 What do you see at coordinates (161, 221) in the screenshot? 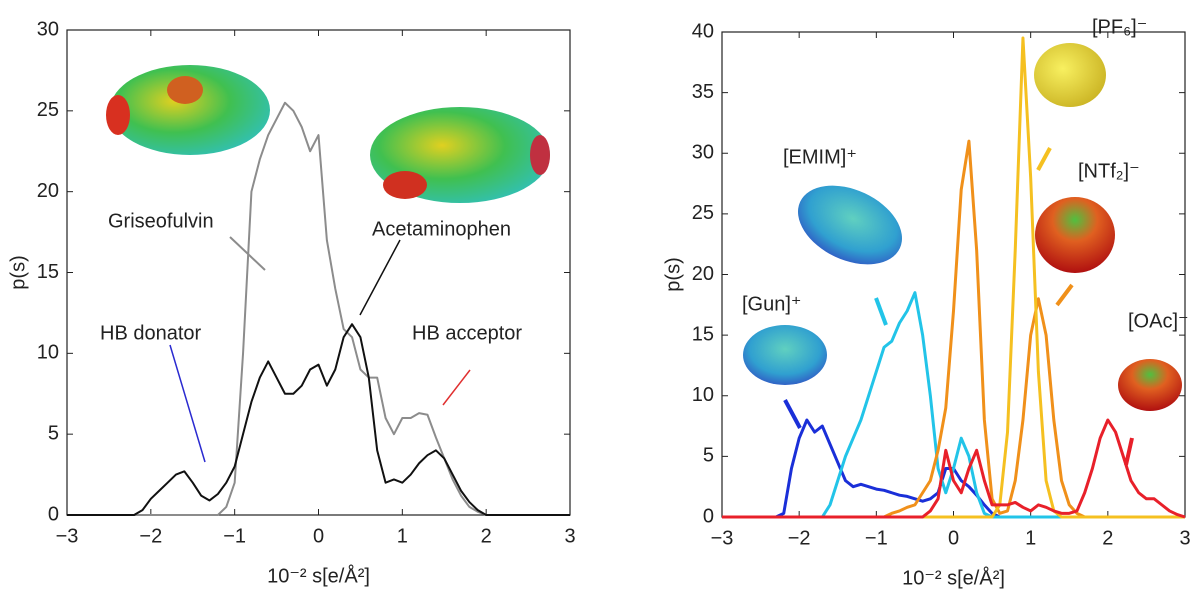
I see `series-label: Griseofulvin` at bounding box center [161, 221].